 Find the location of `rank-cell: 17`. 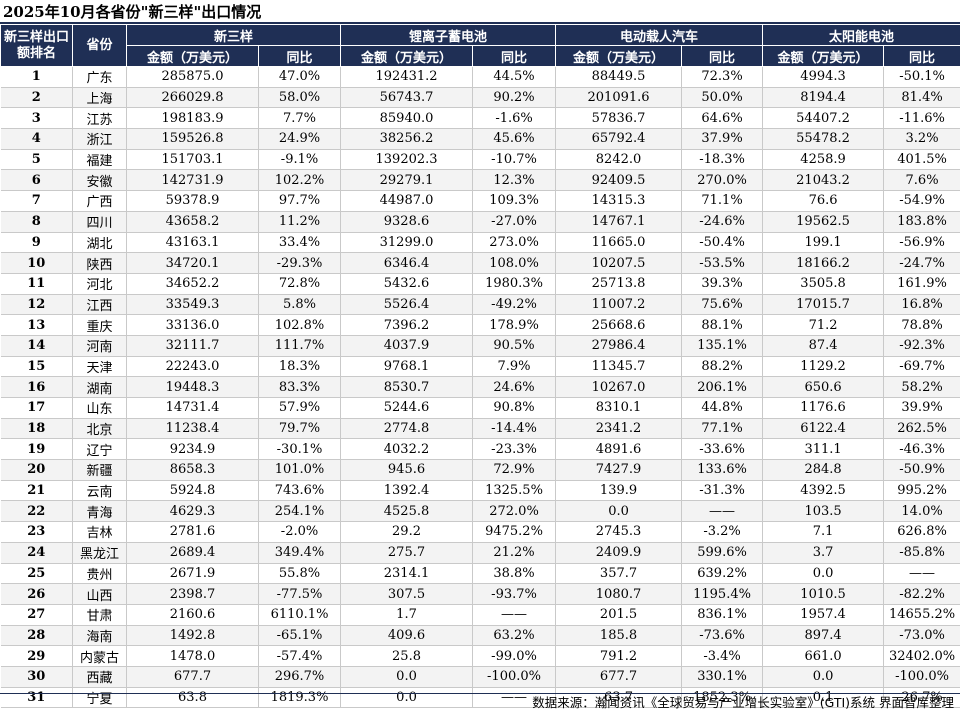

rank-cell: 17 is located at coordinates (36, 408).